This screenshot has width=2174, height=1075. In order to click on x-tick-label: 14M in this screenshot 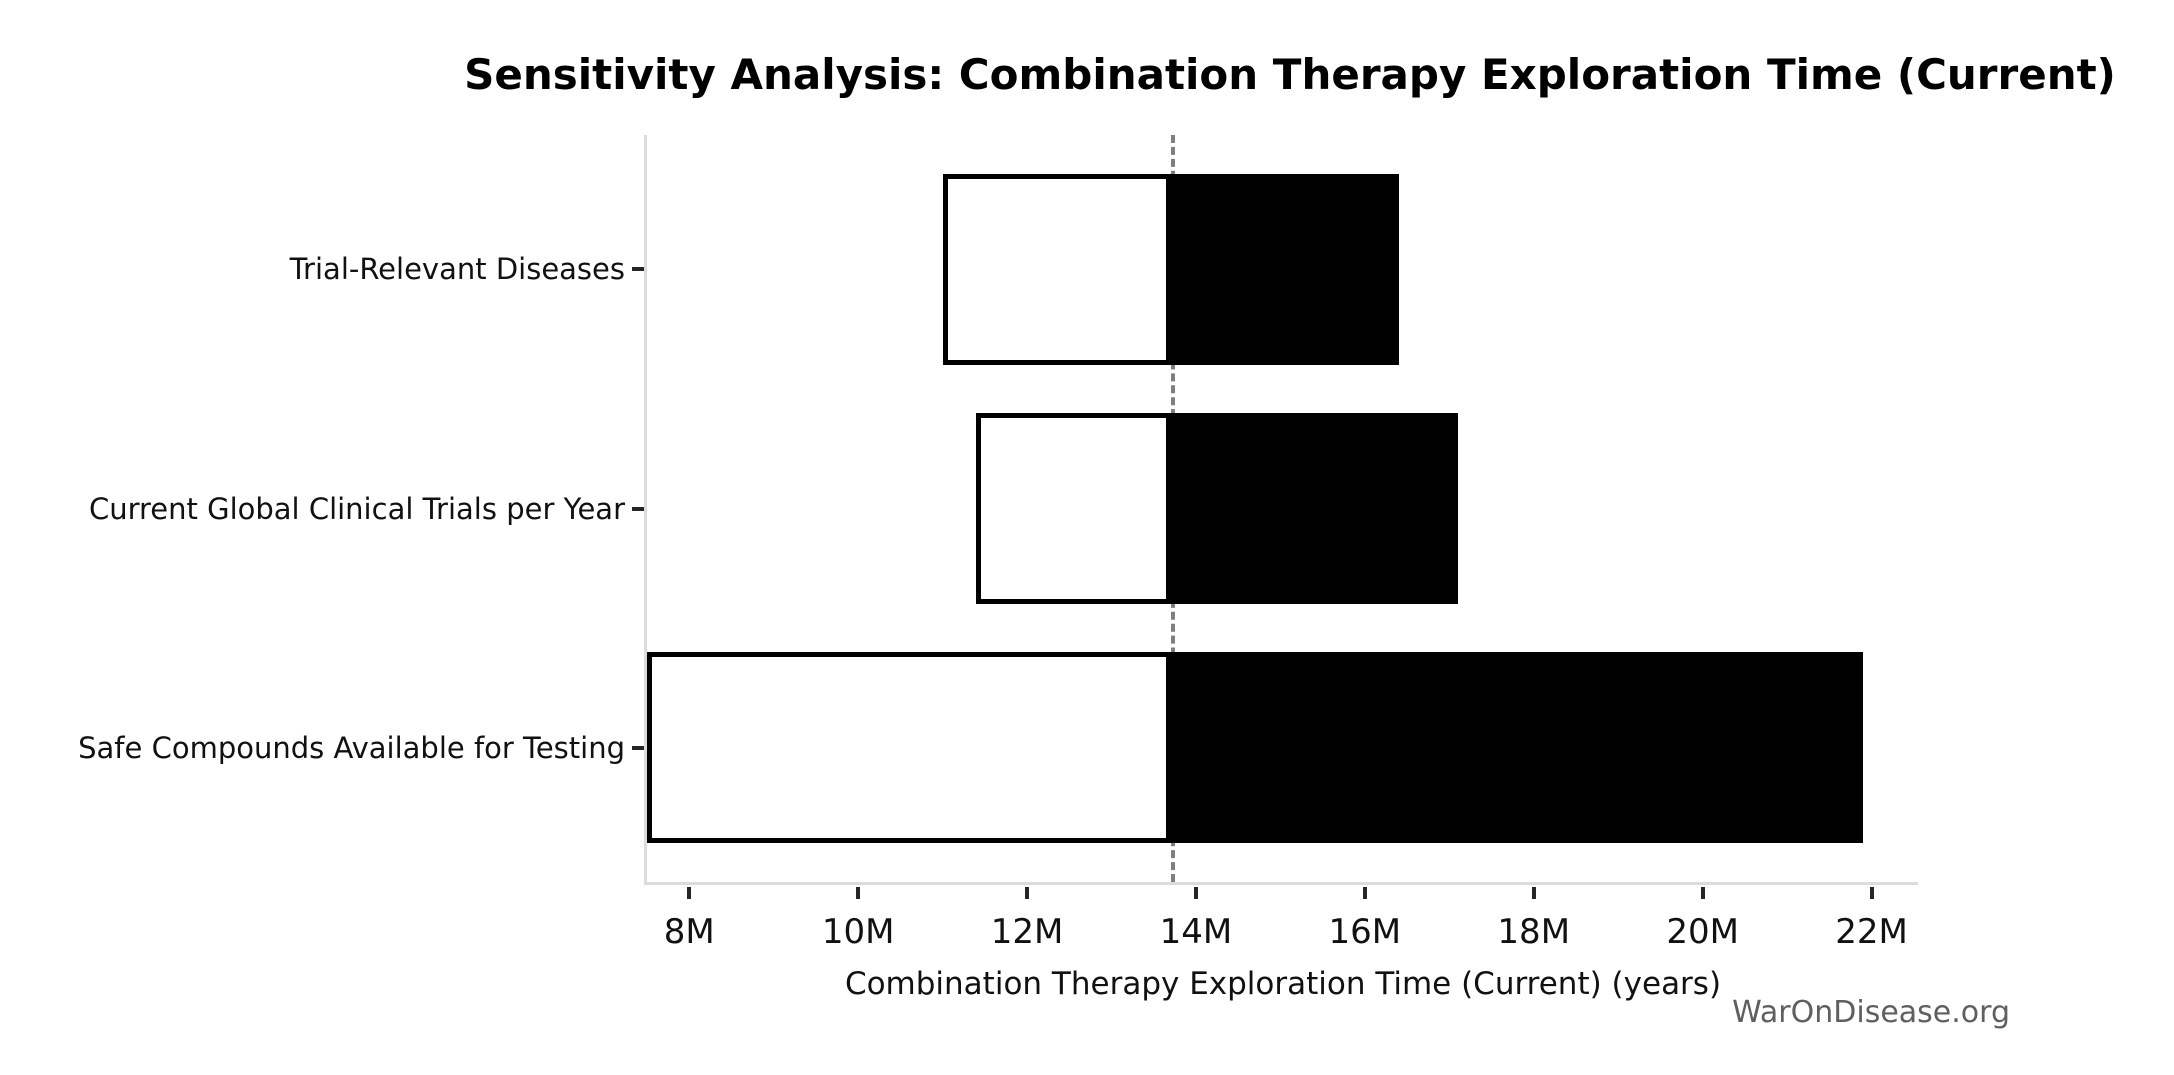, I will do `click(1196, 932)`.